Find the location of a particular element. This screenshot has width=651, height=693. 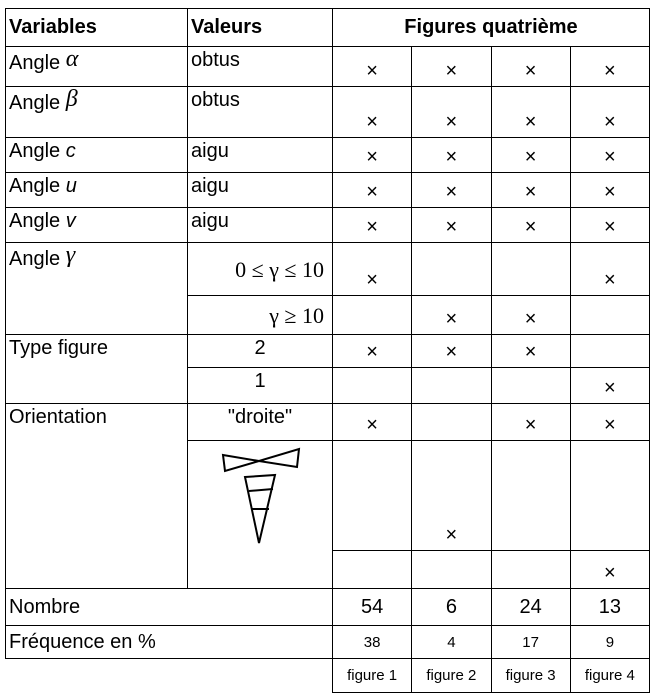

variable-symbol: β is located at coordinates (71, 99).